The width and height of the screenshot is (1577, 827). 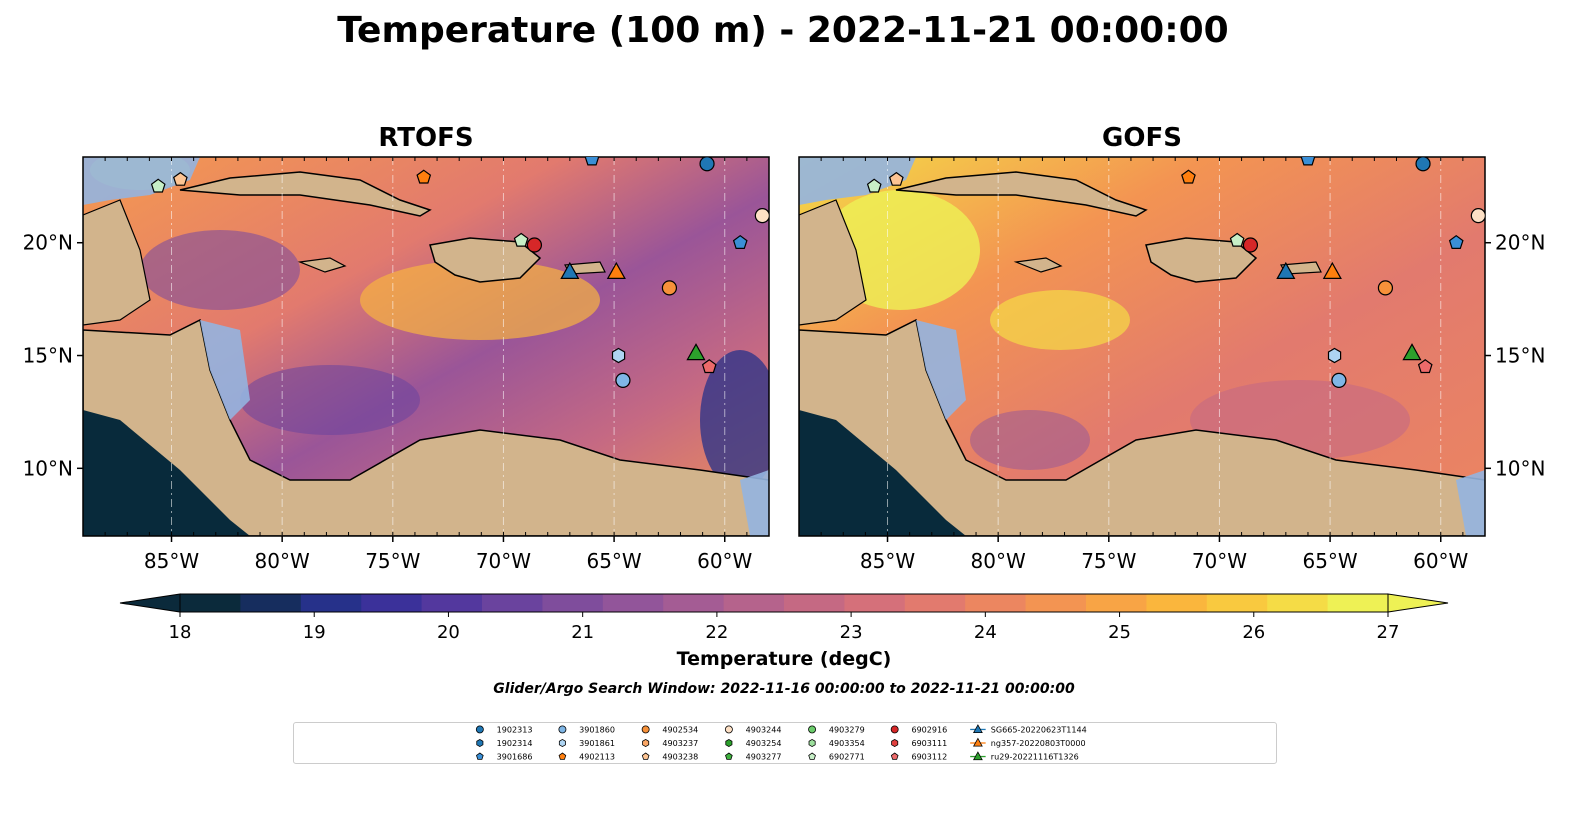 I want to click on legend-label: SG665-20220623T1144, so click(x=1039, y=729).